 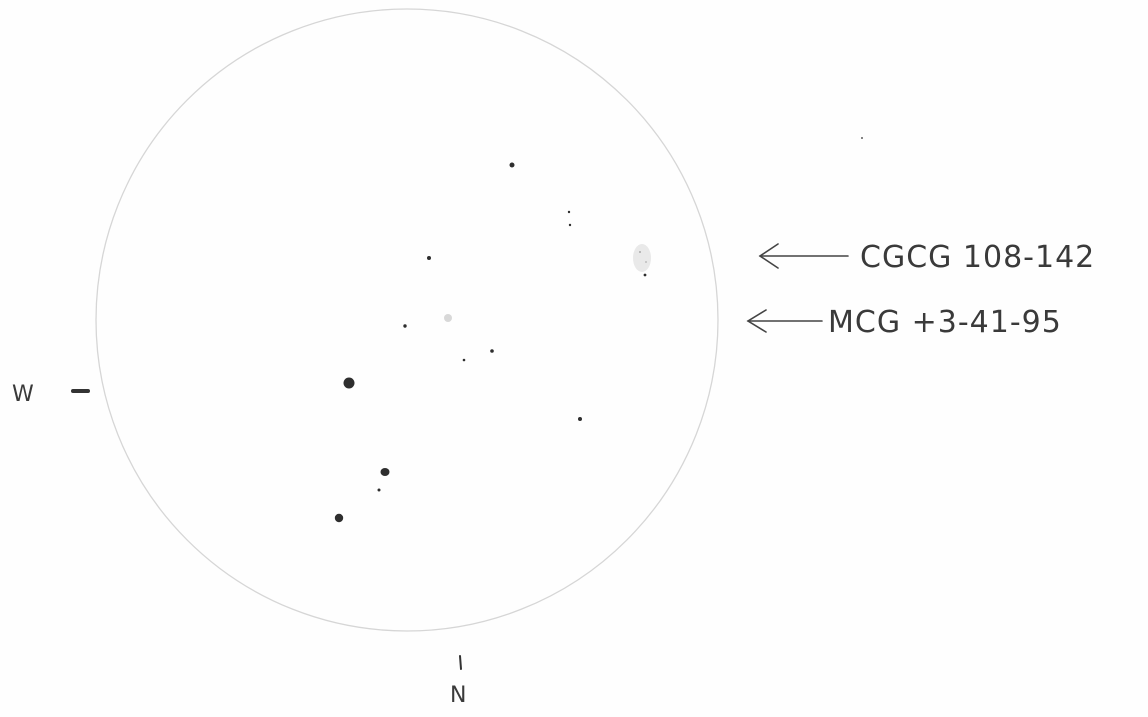 What do you see at coordinates (460, 662) in the screenshot?
I see `north-marker` at bounding box center [460, 662].